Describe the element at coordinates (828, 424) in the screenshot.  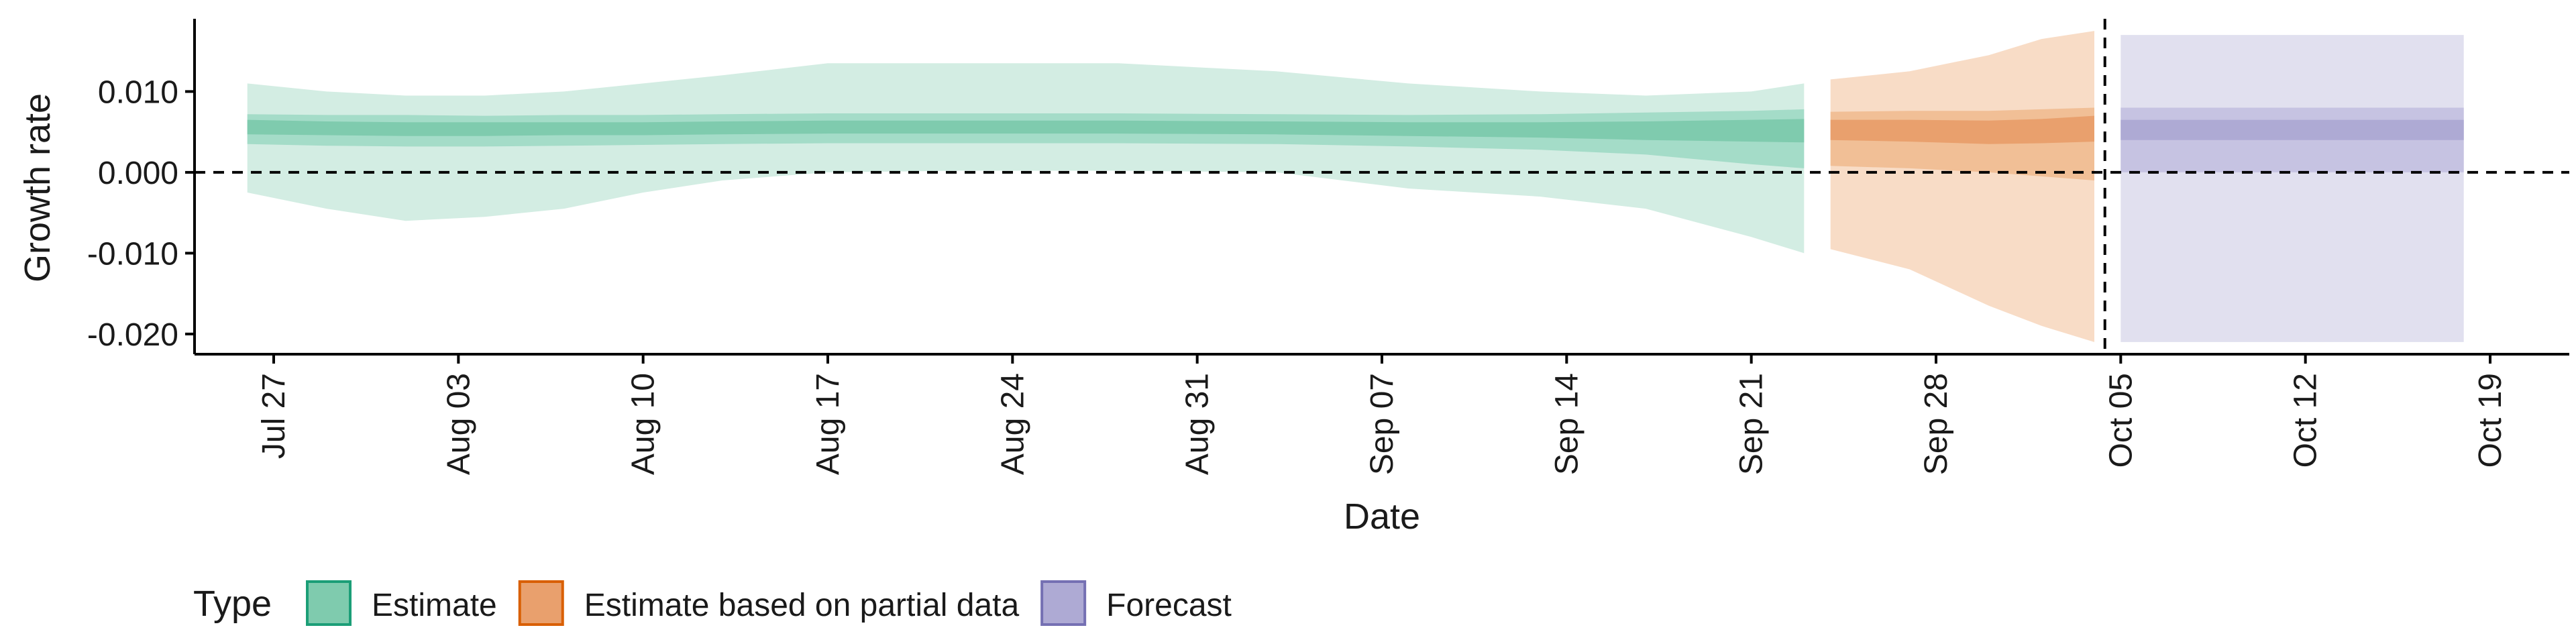
I see `x-tick-label: Aug 17` at that location.